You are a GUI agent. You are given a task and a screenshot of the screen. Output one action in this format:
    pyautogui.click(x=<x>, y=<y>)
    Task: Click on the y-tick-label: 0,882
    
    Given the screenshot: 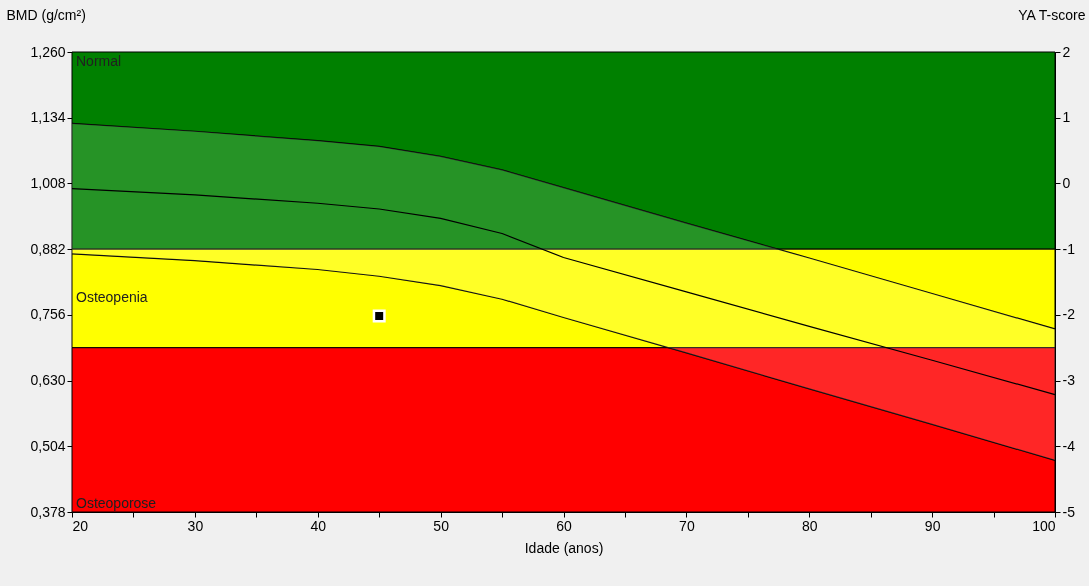 What is the action you would take?
    pyautogui.click(x=48, y=248)
    